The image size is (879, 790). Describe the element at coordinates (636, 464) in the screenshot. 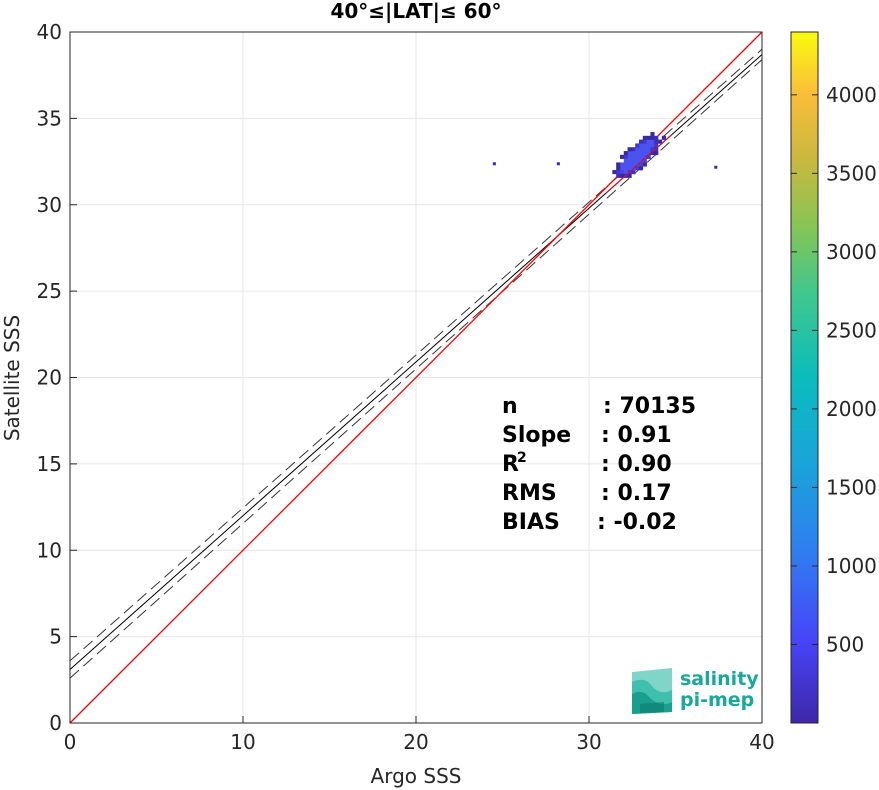

I see `stat-value: : 0.90` at that location.